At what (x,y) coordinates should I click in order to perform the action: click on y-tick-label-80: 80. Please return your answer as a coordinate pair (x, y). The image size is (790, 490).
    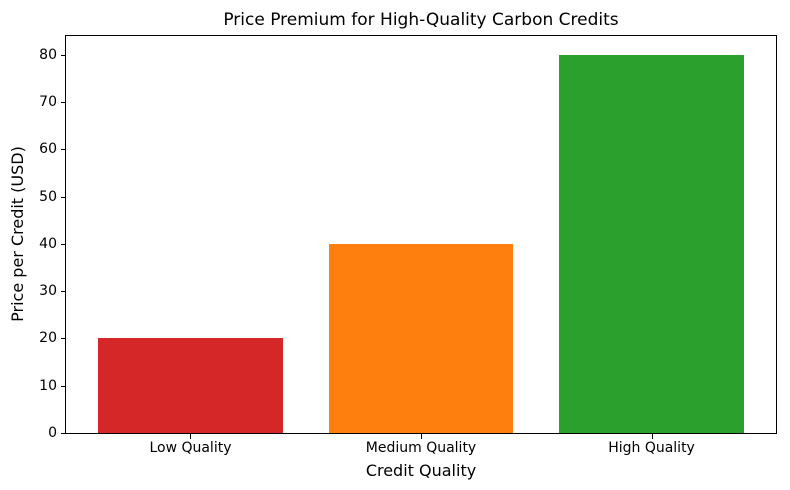
    Looking at the image, I should click on (48, 54).